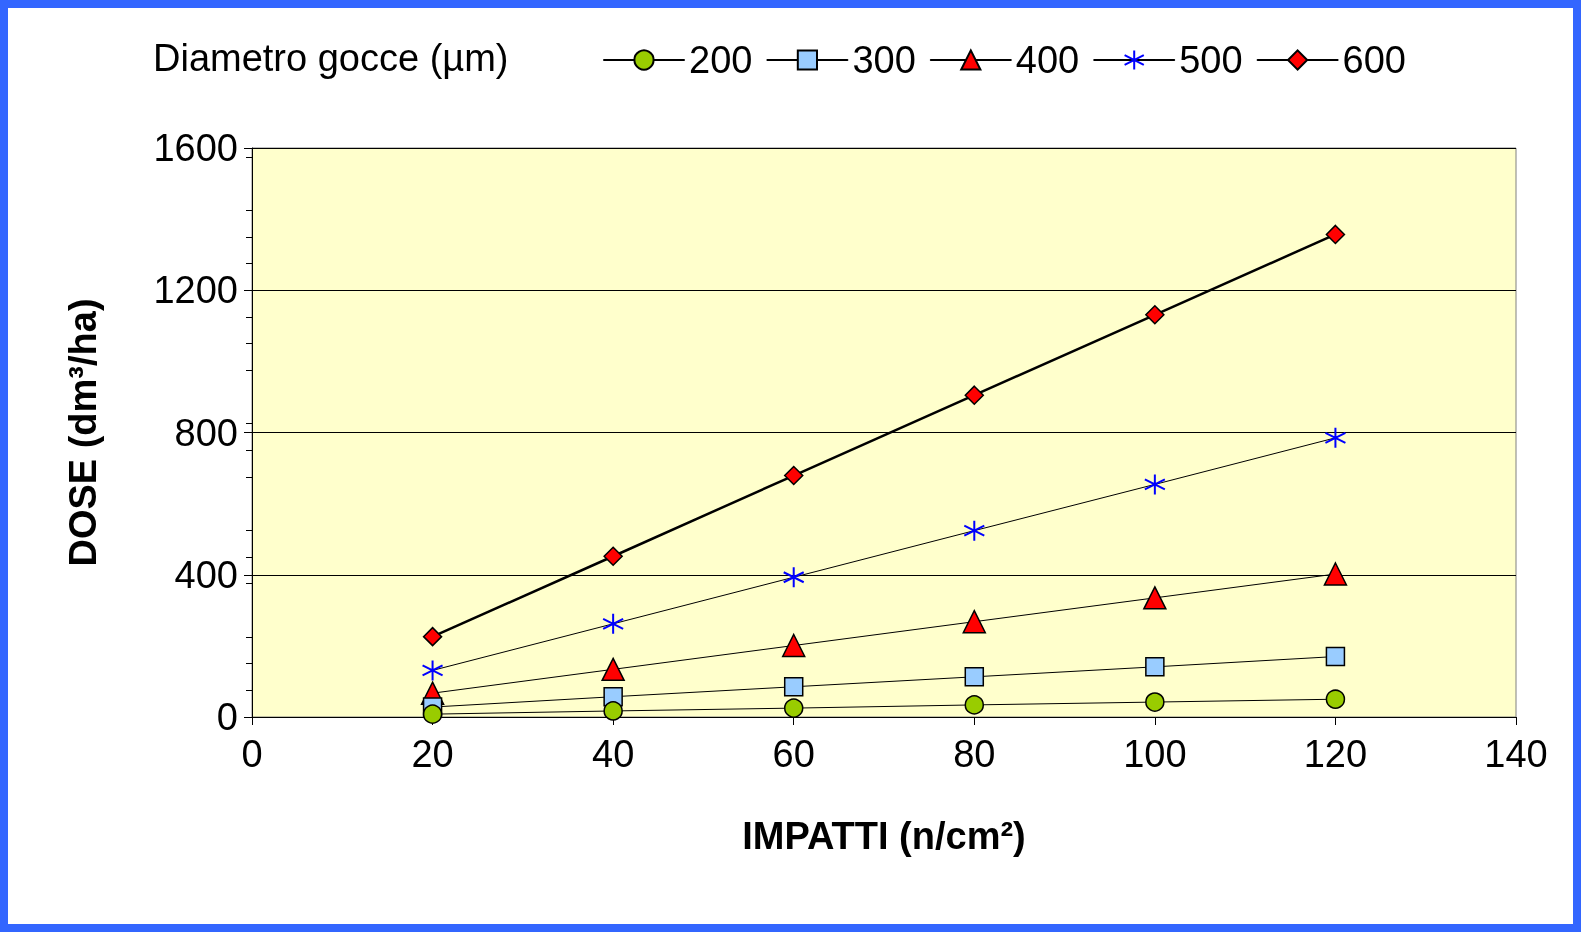 The width and height of the screenshot is (1581, 932). What do you see at coordinates (1211, 60) in the screenshot?
I see `legend-label: 500` at bounding box center [1211, 60].